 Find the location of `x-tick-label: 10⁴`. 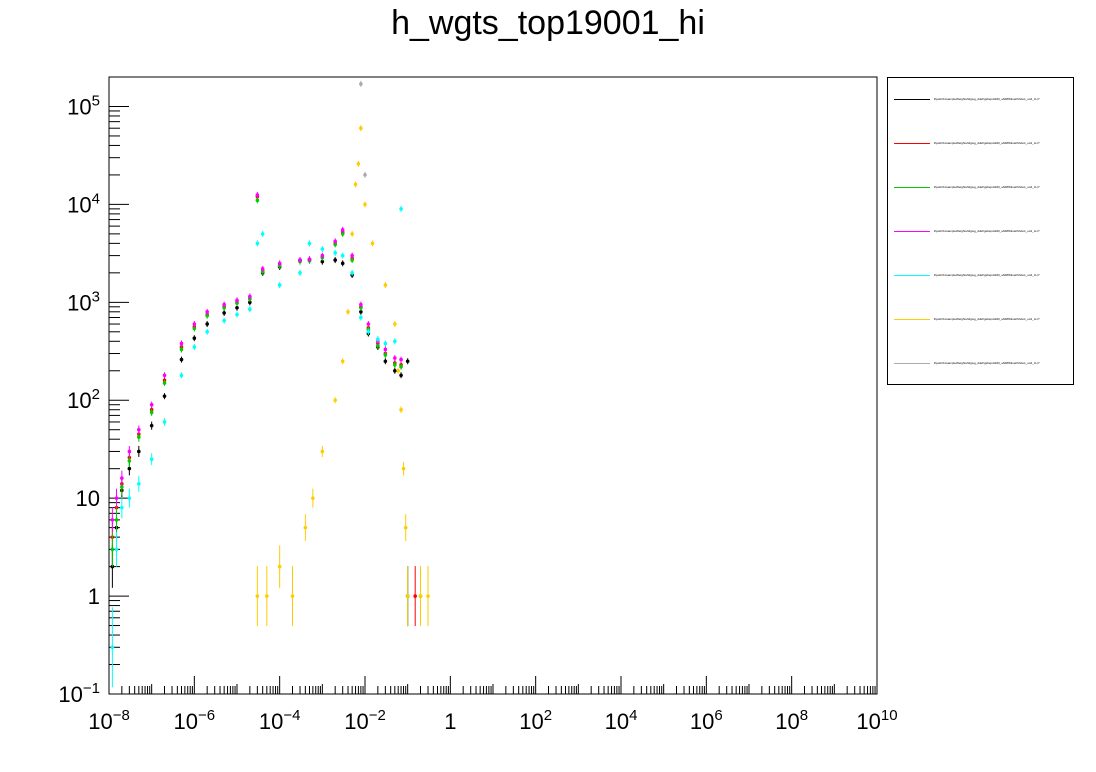

x-tick-label: 10⁴ is located at coordinates (621, 720).